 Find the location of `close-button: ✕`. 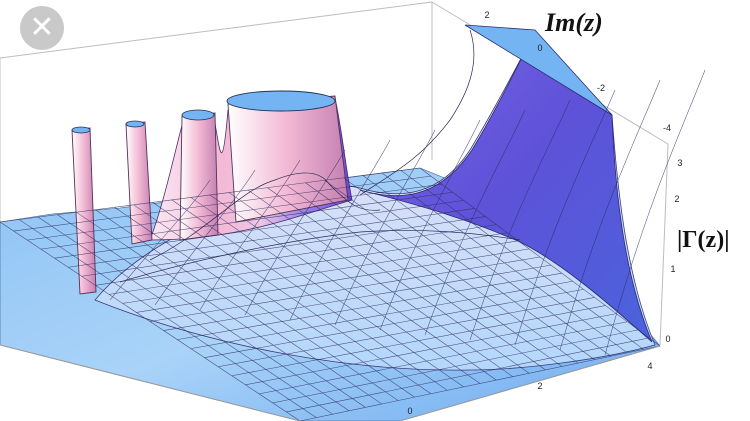

close-button: ✕ is located at coordinates (42, 28).